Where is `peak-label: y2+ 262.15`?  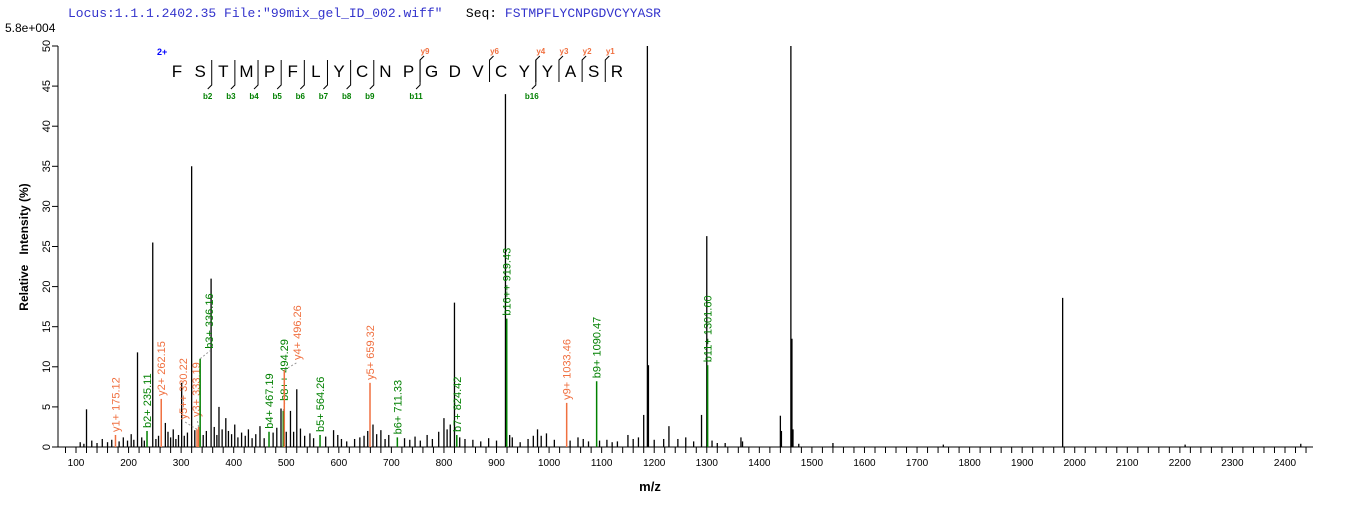 peak-label: y2+ 262.15 is located at coordinates (162, 368).